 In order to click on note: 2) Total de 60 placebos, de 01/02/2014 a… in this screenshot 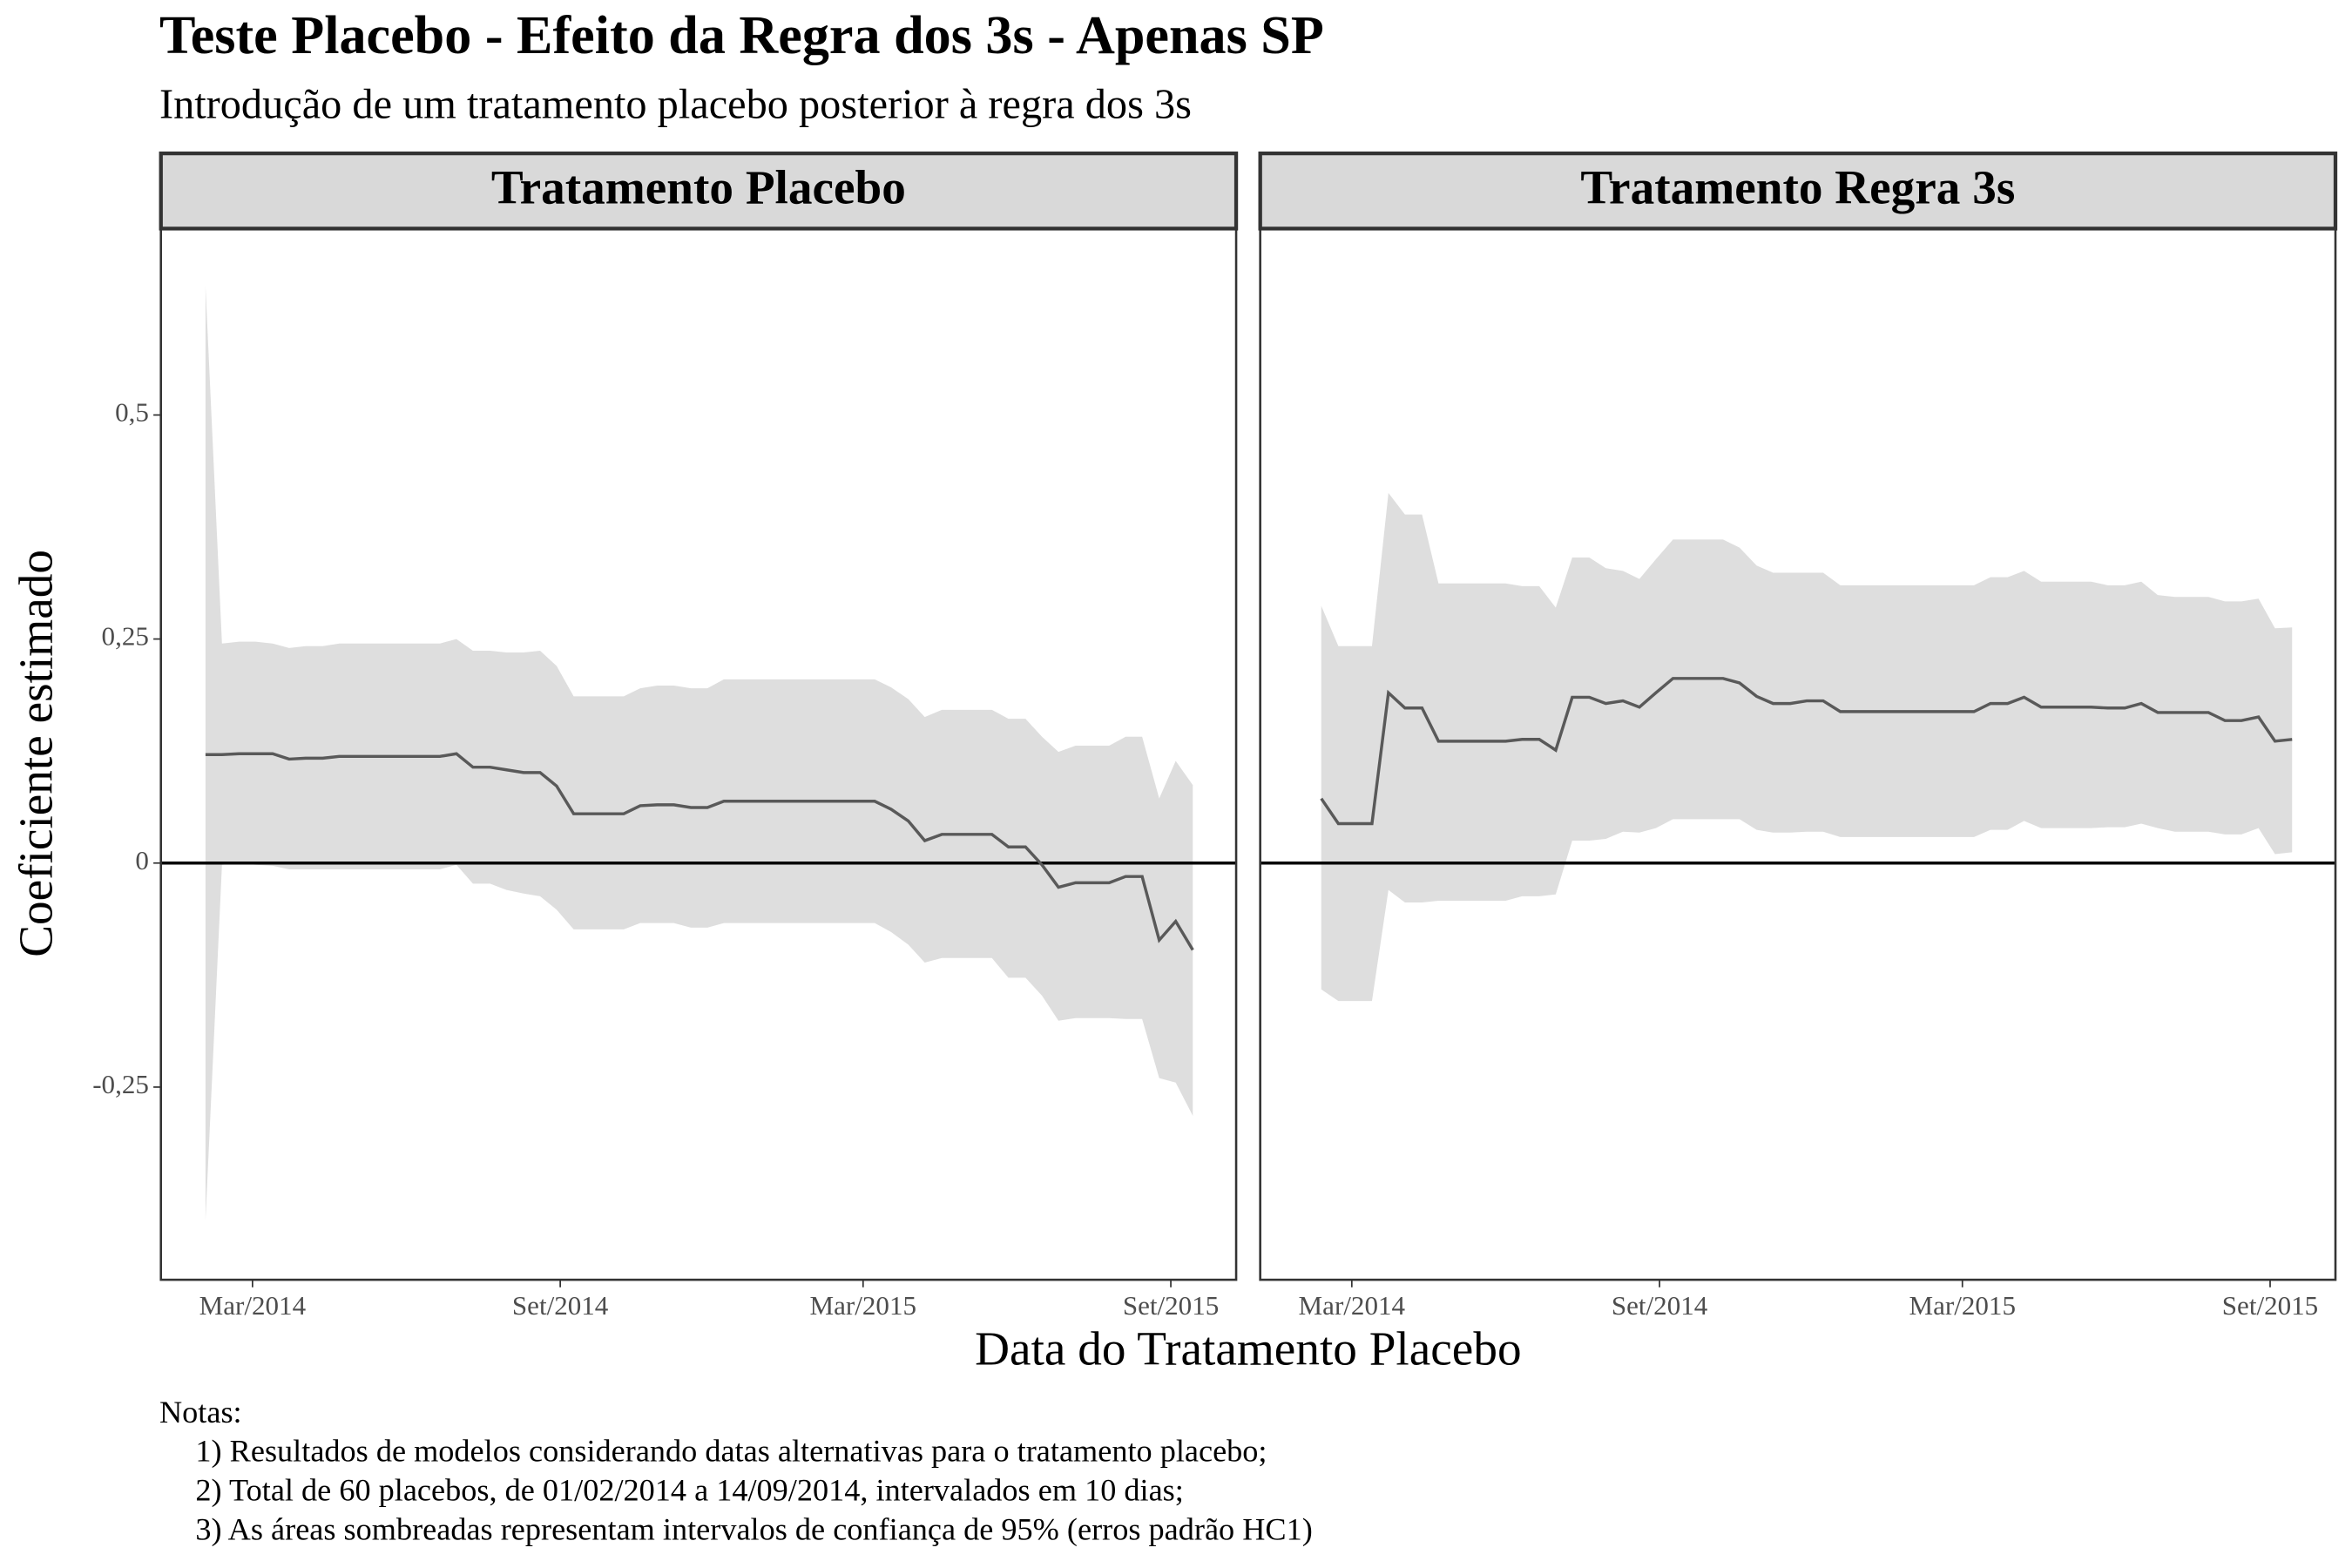, I will do `click(689, 1490)`.